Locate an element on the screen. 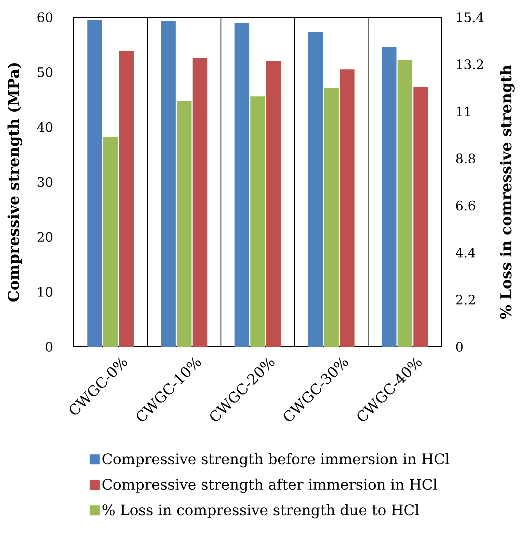 The height and width of the screenshot is (534, 520). legend-label: % Loss in compressive strength due to HCl is located at coordinates (261, 511).